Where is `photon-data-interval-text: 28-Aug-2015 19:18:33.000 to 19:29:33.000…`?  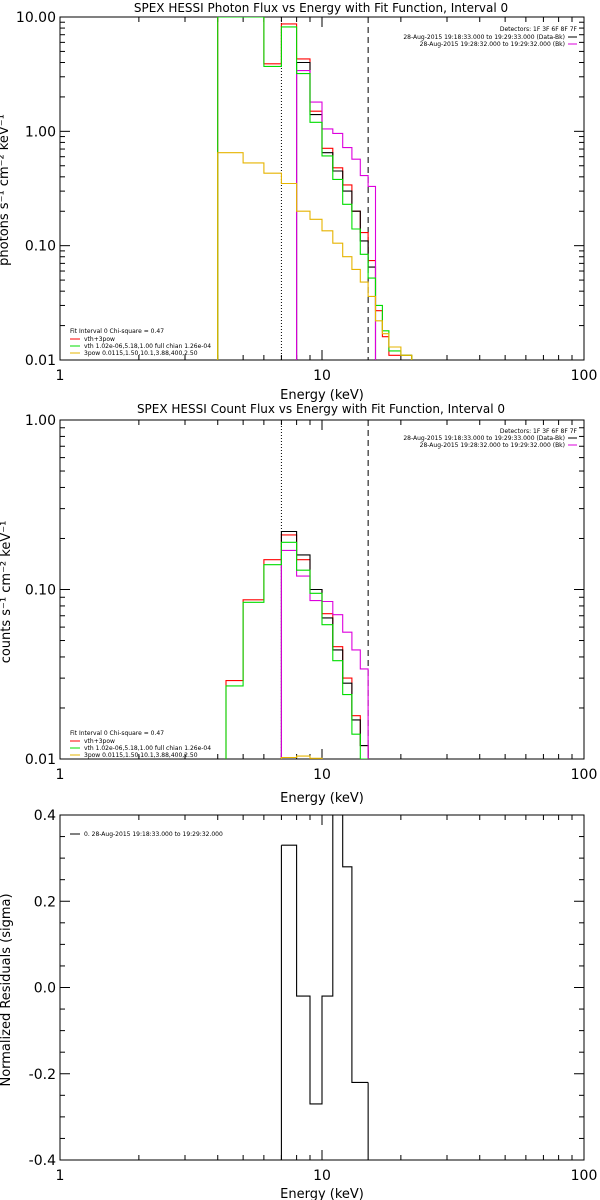 photon-data-interval-text: 28-Aug-2015 19:18:33.000 to 19:29:33.000… is located at coordinates (484, 37).